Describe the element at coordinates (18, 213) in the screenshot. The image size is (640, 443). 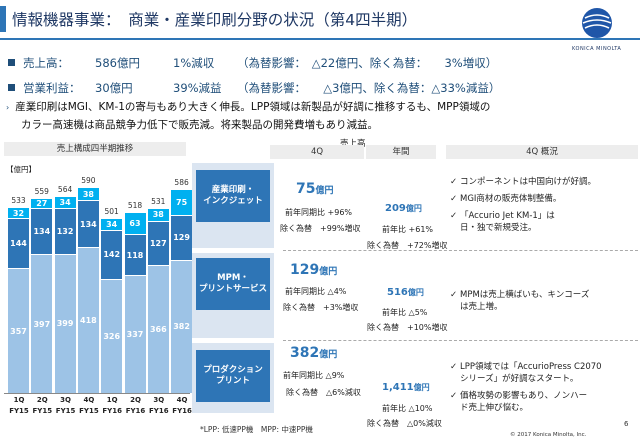
I see `bar-segment-industrial: 32` at that location.